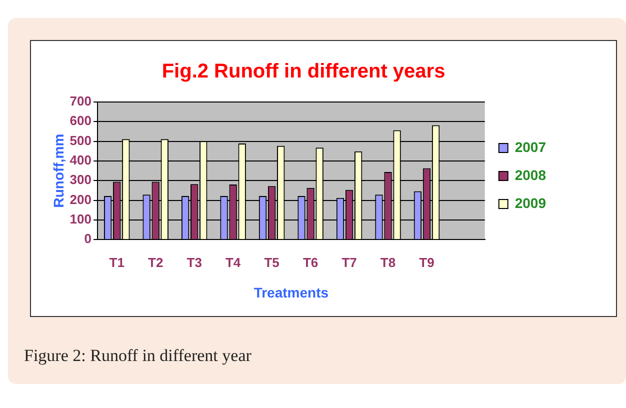  What do you see at coordinates (81, 160) in the screenshot?
I see `y-tick-label: 400` at bounding box center [81, 160].